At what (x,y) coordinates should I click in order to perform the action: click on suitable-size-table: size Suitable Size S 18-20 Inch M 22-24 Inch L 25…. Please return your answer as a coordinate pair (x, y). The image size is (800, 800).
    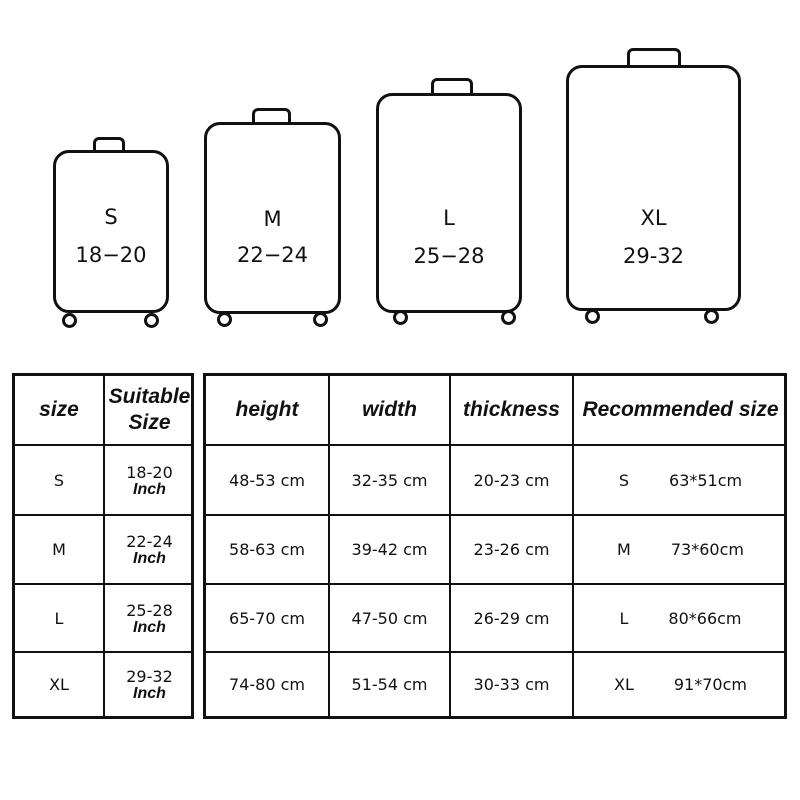
    Looking at the image, I should click on (103, 546).